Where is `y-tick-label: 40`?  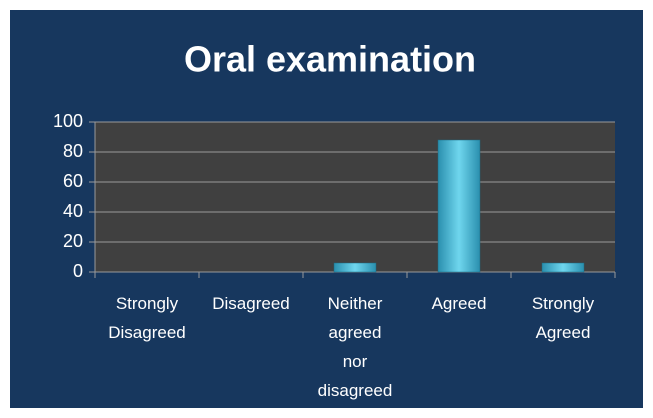 y-tick-label: 40 is located at coordinates (73, 211).